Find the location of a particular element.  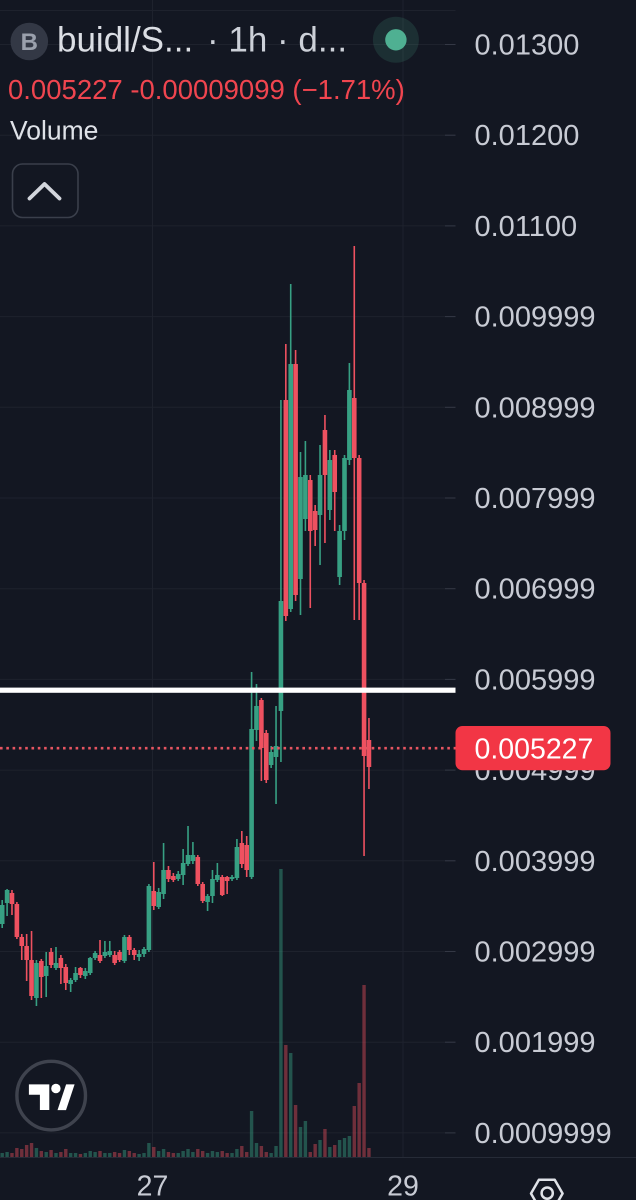

svg-text: 29 is located at coordinates (403, 1185).